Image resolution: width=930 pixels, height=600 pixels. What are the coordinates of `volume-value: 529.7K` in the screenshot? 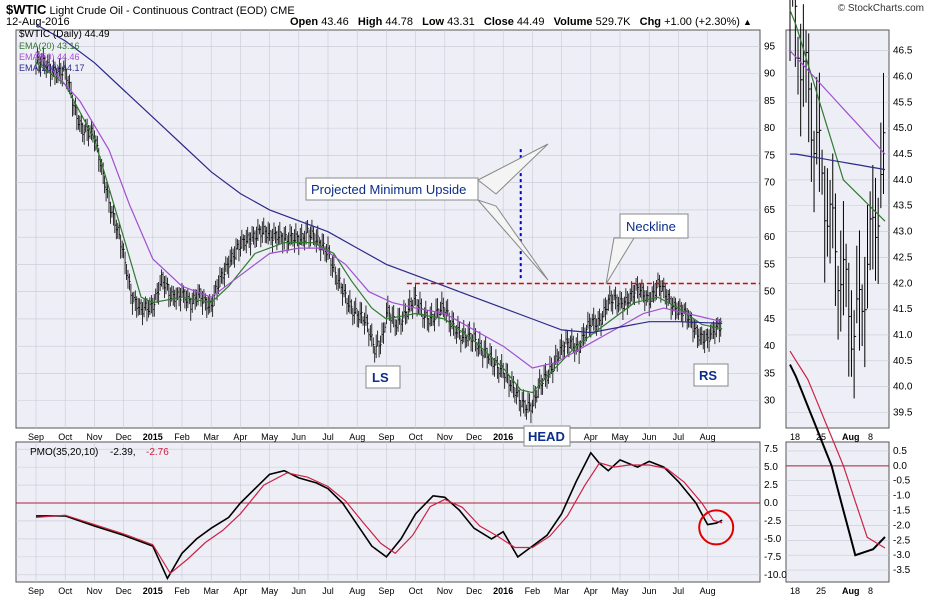 It's located at (613, 22).